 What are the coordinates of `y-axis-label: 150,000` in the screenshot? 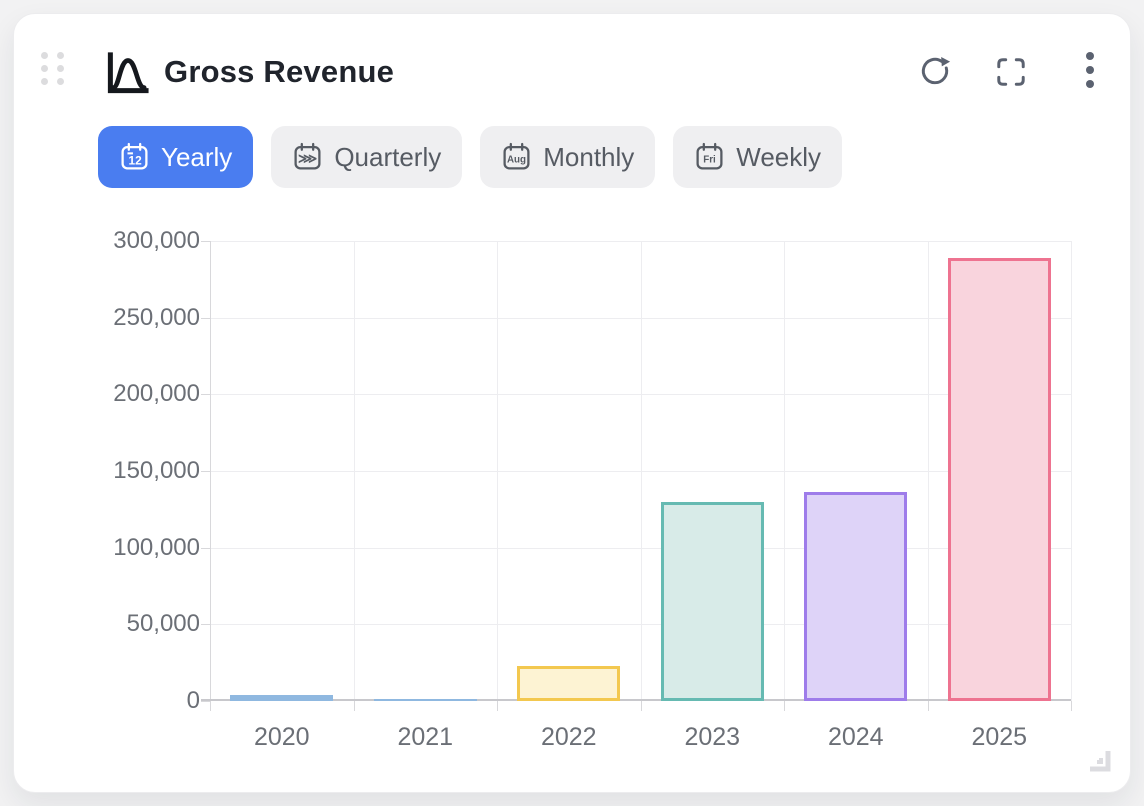 It's located at (156, 470).